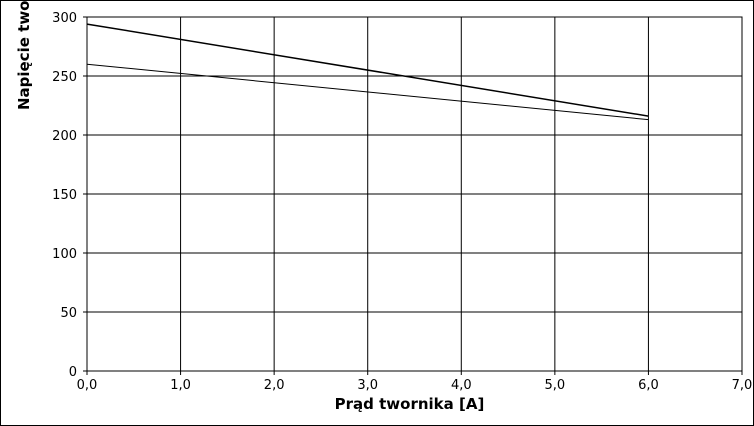  What do you see at coordinates (64, 136) in the screenshot?
I see `y-tick-label: 200` at bounding box center [64, 136].